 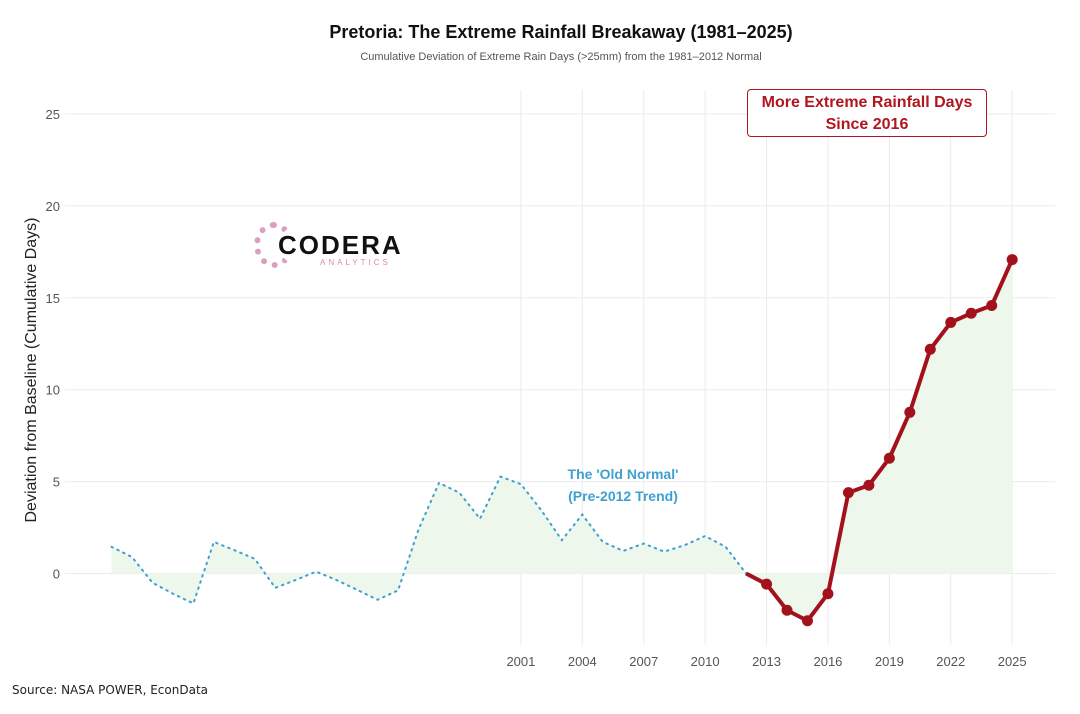 I want to click on y-tick-label: 20, so click(x=53, y=206).